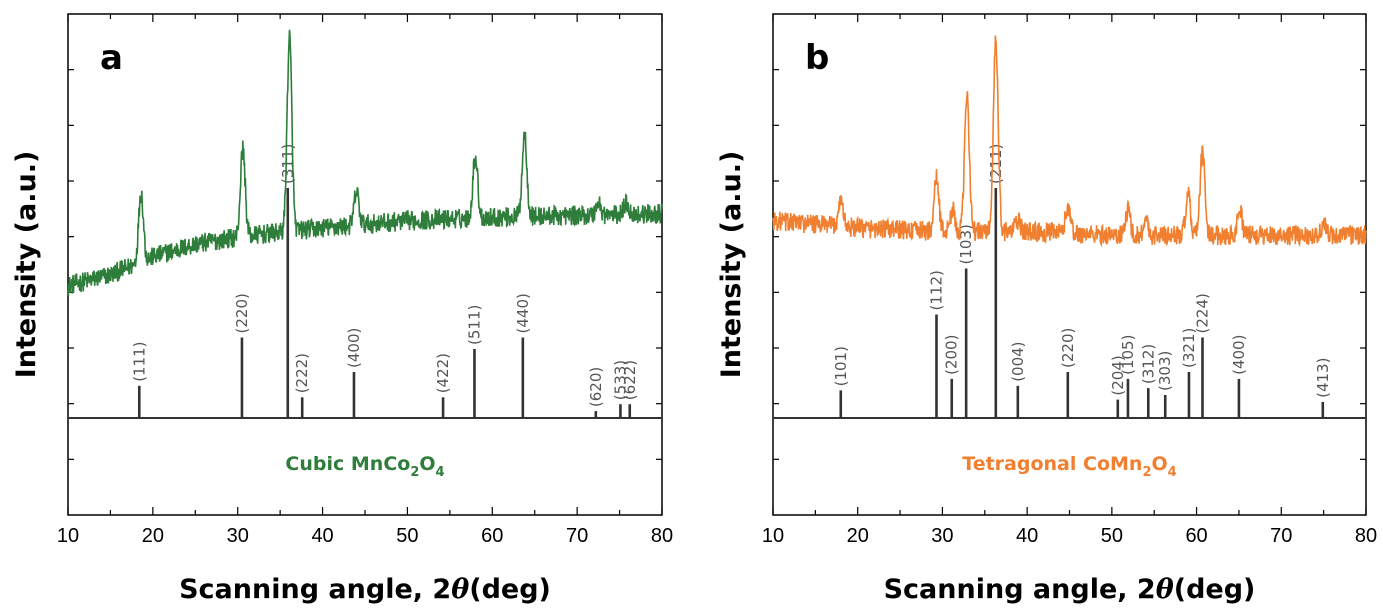 Image resolution: width=1383 pixels, height=612 pixels. I want to click on hkl-label: (422), so click(443, 373).